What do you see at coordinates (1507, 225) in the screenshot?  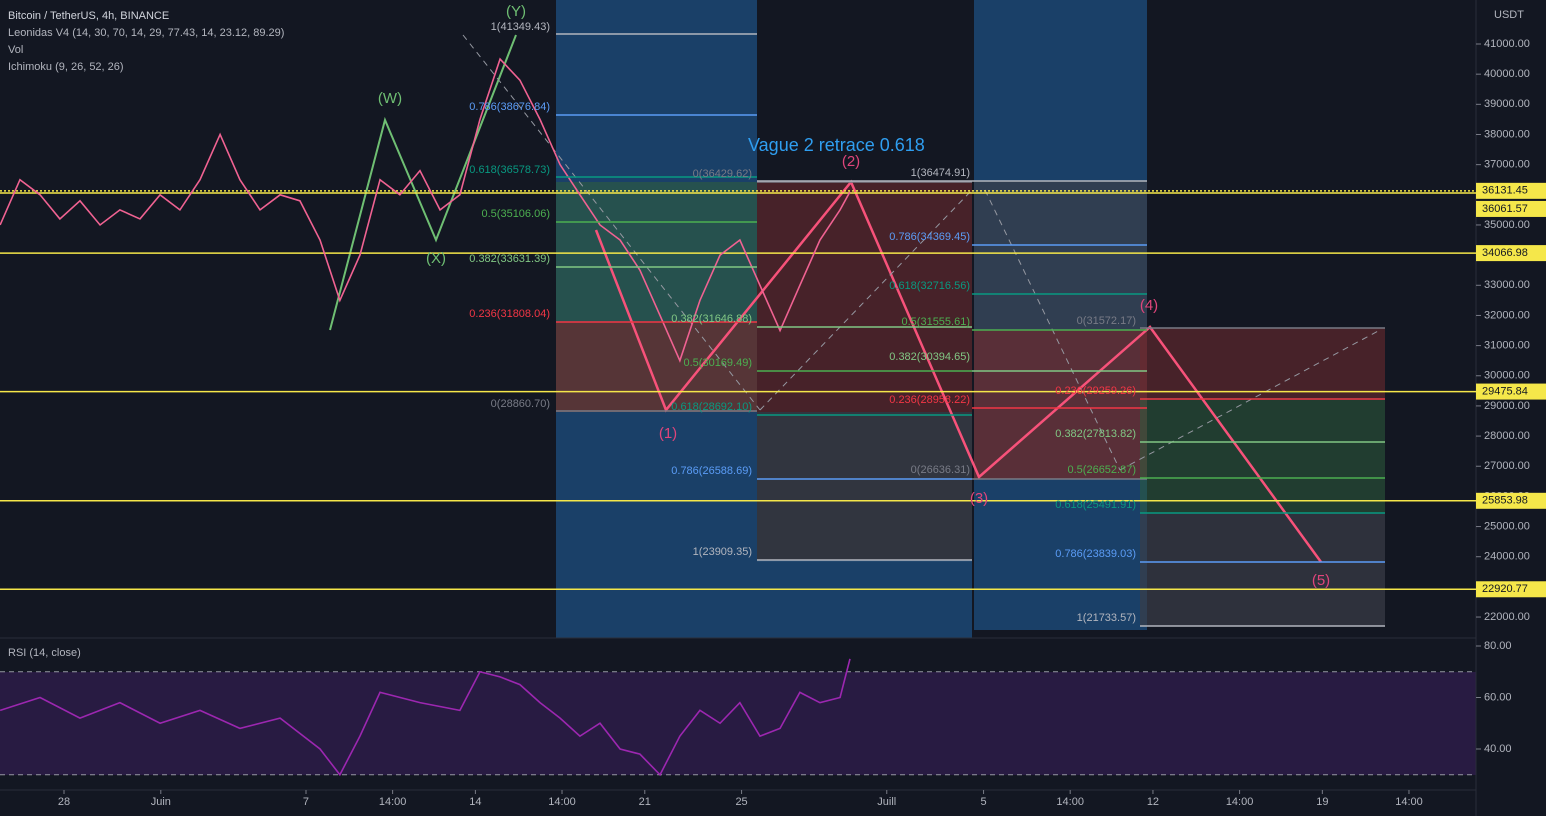 I see `y-tick-label: 35000.00` at bounding box center [1507, 225].